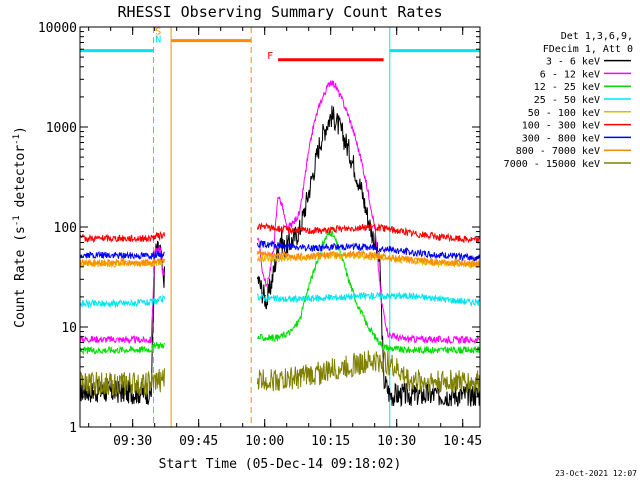 This screenshot has height=480, width=640. Describe the element at coordinates (198, 441) in the screenshot. I see `x-tick-label-1: 09:45` at that location.